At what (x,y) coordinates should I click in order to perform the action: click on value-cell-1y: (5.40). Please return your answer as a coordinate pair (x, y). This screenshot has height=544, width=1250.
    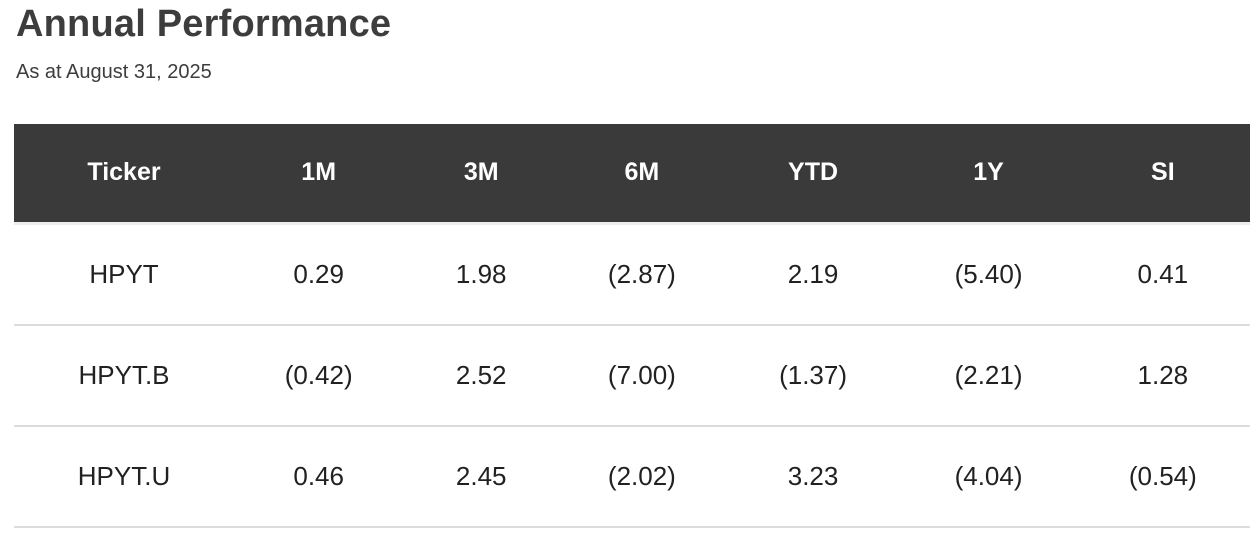
    Looking at the image, I should click on (988, 273).